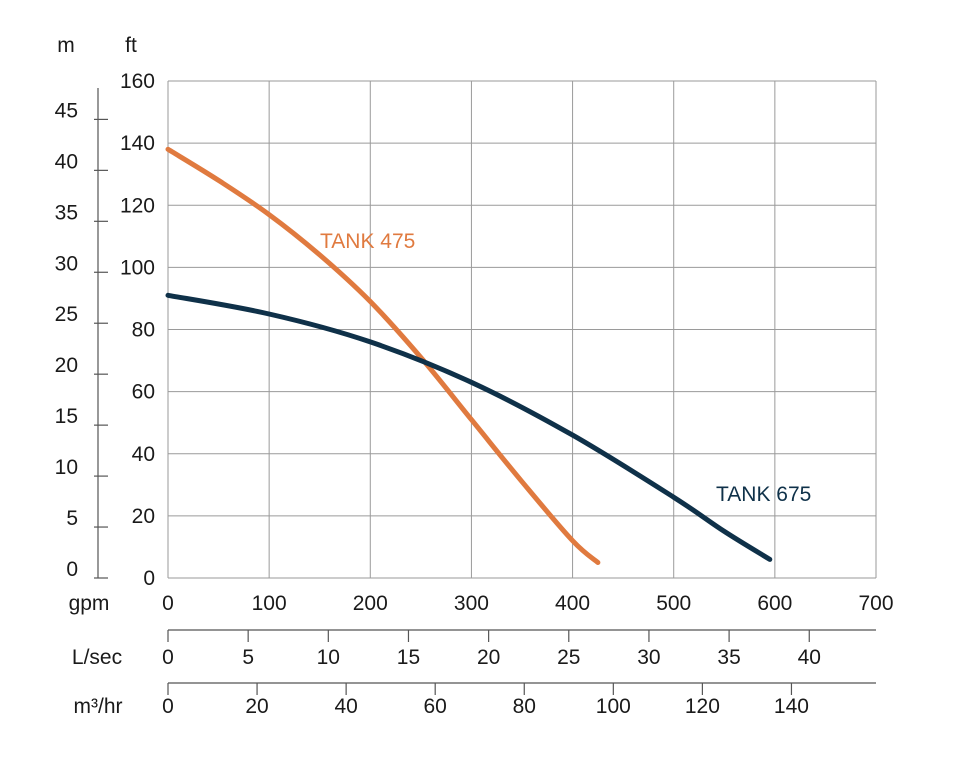 This screenshot has width=955, height=762. Describe the element at coordinates (143, 392) in the screenshot. I see `y-tick-label-feet: 60` at that location.